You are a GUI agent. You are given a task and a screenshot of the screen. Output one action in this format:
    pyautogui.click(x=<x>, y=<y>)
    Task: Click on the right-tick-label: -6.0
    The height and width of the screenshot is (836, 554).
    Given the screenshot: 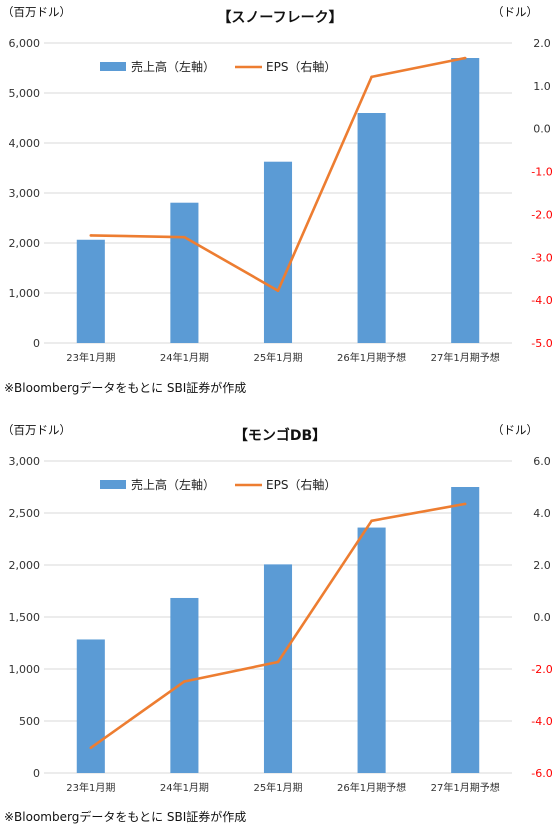 What is the action you would take?
    pyautogui.click(x=541, y=773)
    